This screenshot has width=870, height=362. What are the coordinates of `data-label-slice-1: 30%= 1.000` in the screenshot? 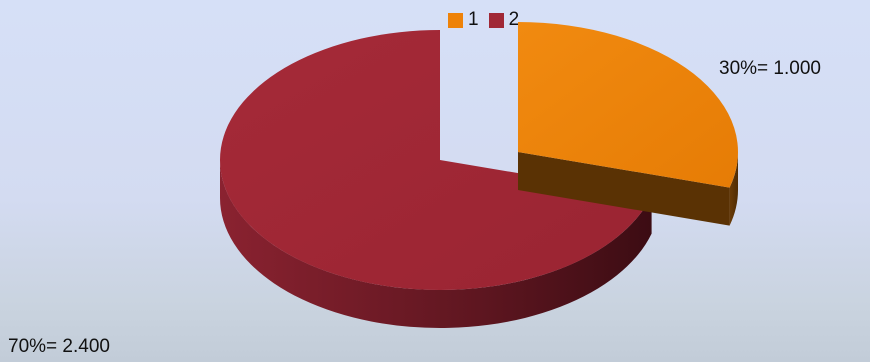 It's located at (770, 68).